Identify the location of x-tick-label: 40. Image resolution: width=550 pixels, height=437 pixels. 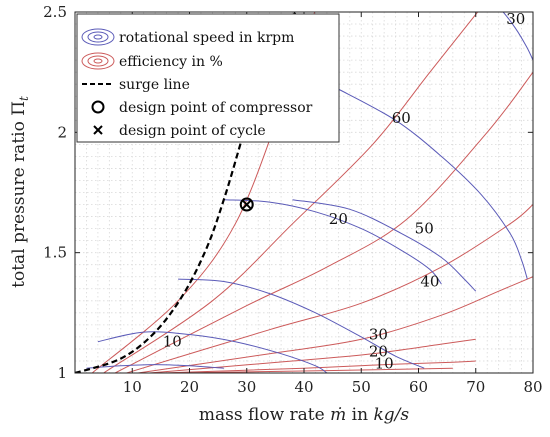
(303, 387).